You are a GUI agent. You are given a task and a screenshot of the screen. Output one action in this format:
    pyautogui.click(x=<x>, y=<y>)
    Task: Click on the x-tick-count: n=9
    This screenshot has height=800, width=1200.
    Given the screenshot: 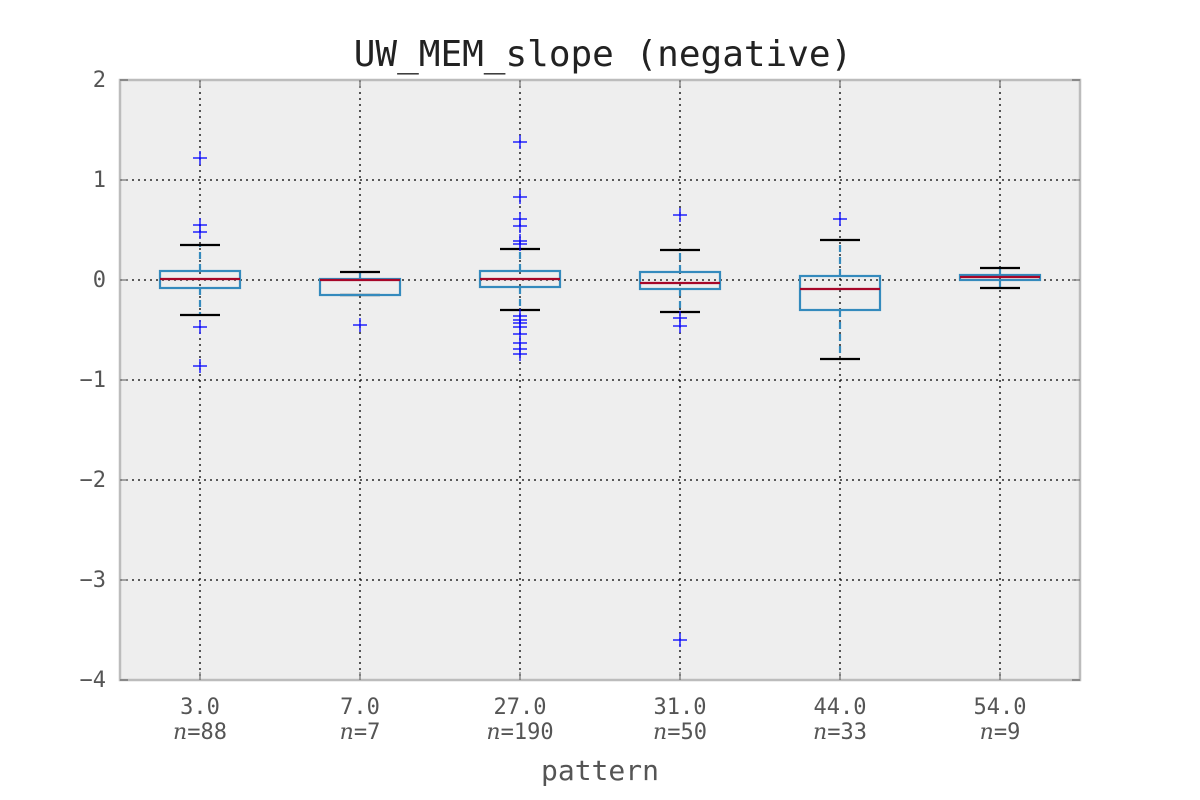 What is the action you would take?
    pyautogui.click(x=1000, y=732)
    